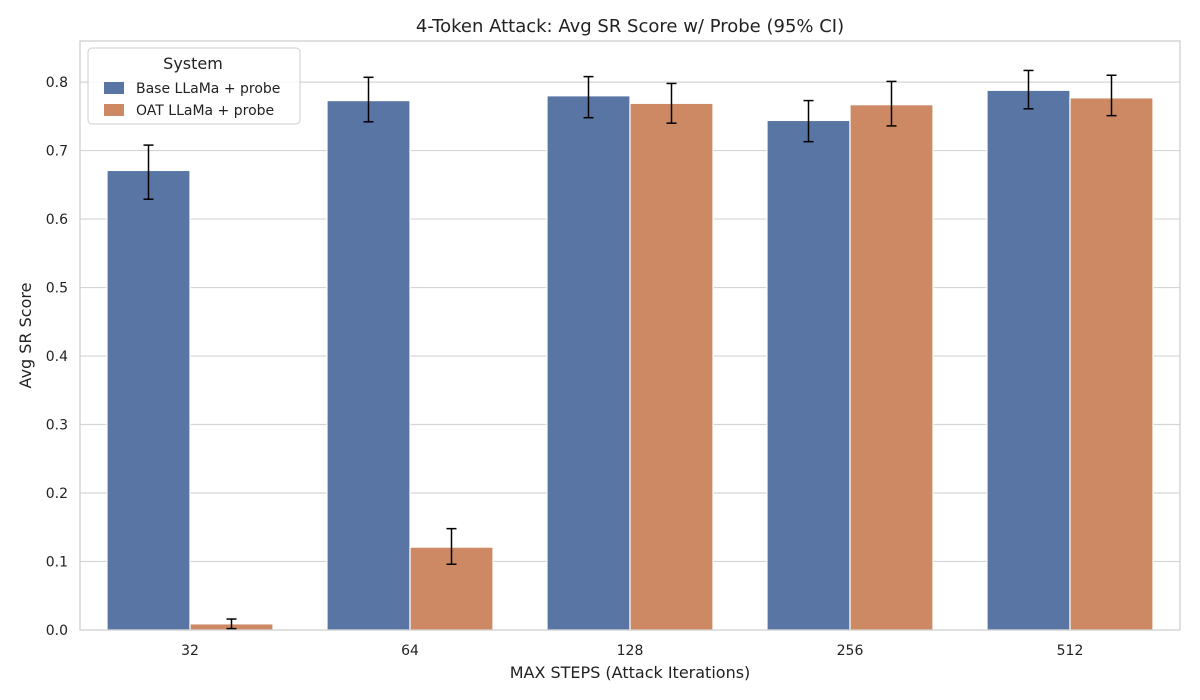 The width and height of the screenshot is (1200, 700). I want to click on y-tick-label: 0.0, so click(57, 631).